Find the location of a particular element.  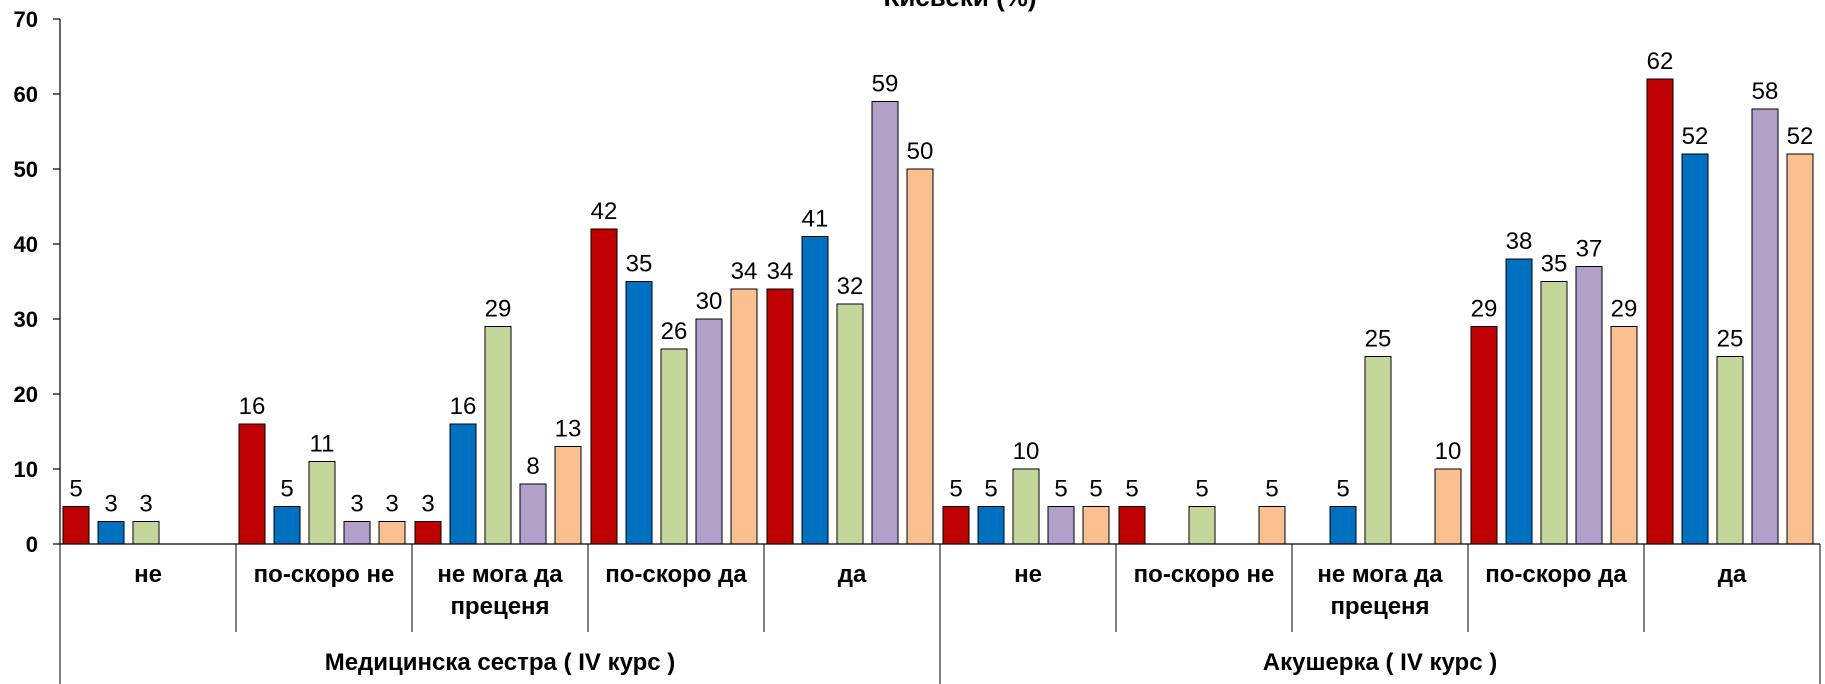

data-label: 38 is located at coordinates (1519, 241).